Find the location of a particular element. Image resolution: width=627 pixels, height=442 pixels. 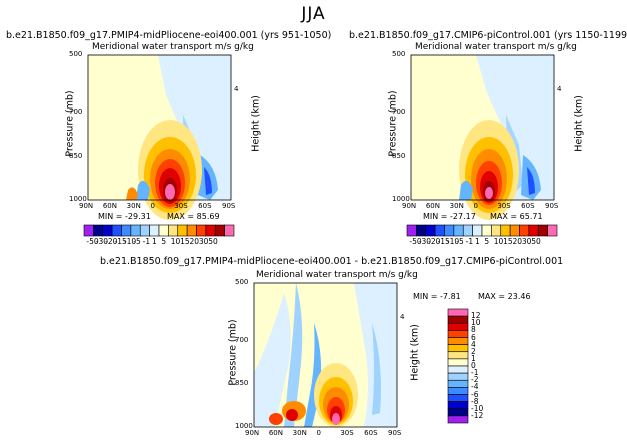

season-title: JJA is located at coordinates (313, 14).